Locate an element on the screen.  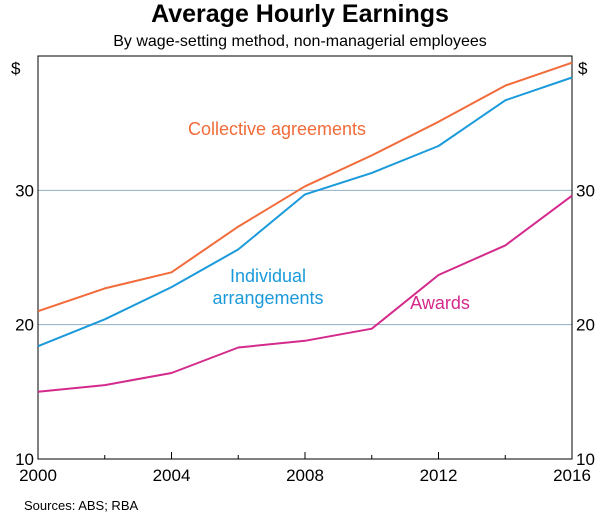
y-tick-label-right-0: 10 is located at coordinates (585, 459).